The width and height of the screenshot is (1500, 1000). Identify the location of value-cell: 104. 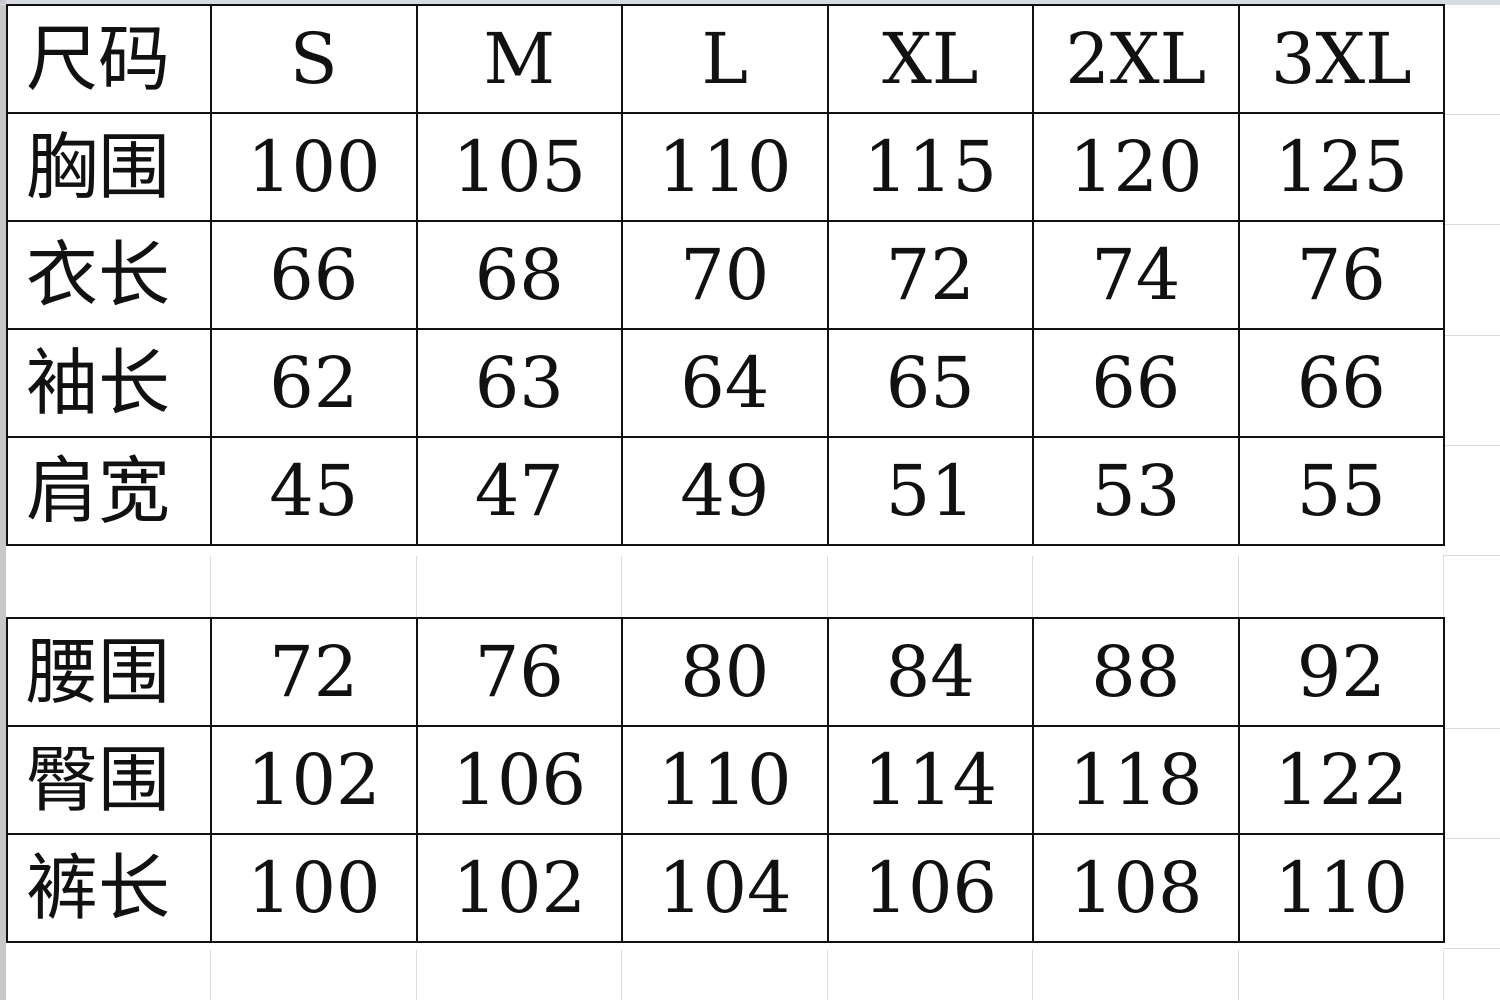
(725, 888).